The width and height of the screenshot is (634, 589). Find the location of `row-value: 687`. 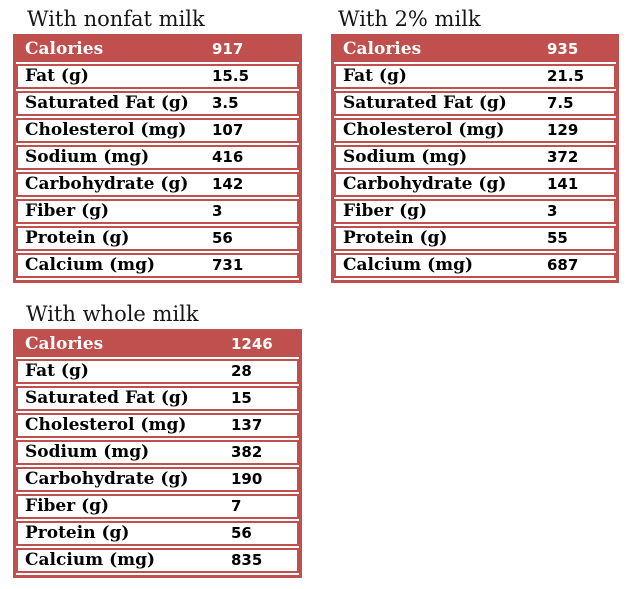

row-value: 687 is located at coordinates (563, 265).